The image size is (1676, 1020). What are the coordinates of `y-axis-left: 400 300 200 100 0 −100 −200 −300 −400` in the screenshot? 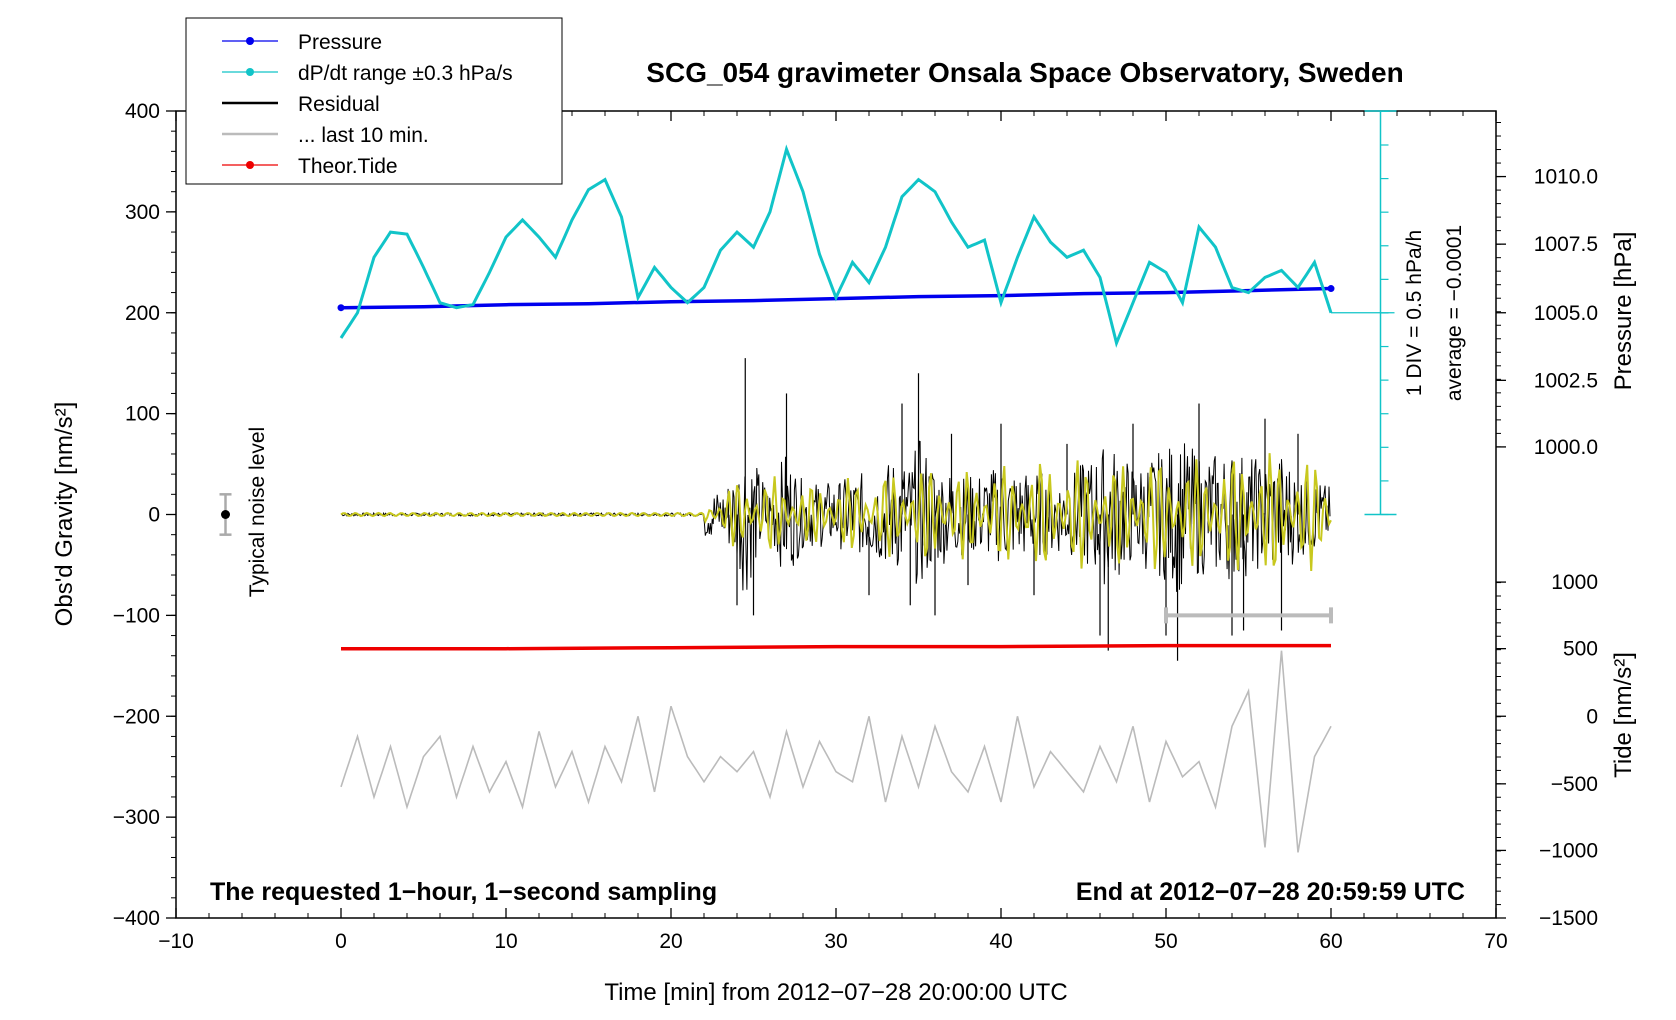 It's located at (144, 515).